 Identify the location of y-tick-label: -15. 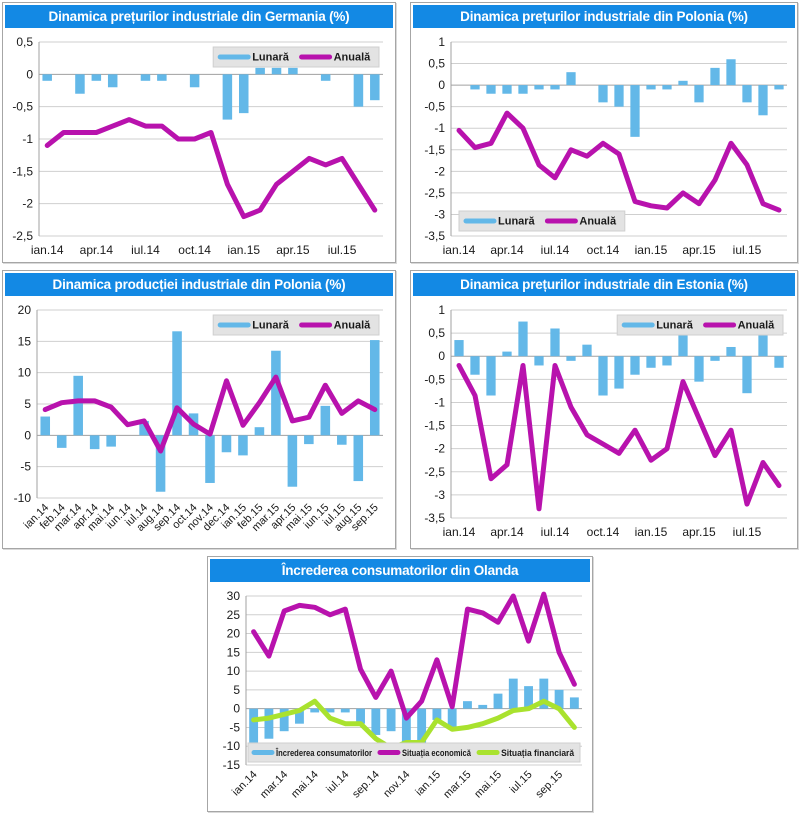
(232, 765).